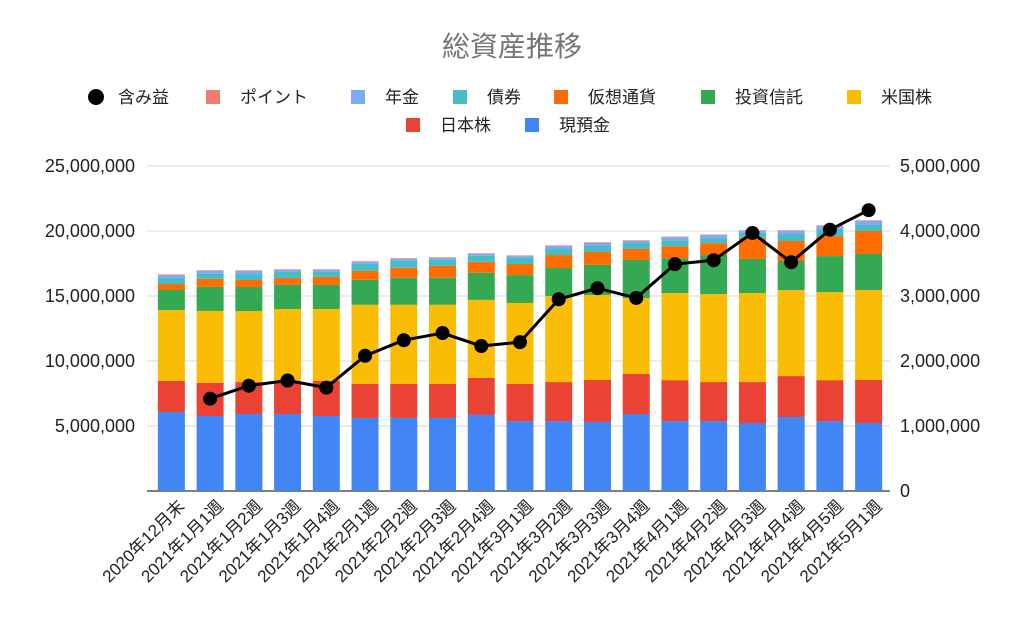 The image size is (1024, 633). Describe the element at coordinates (559, 402) in the screenshot. I see `bar-segment-s1-c10` at that location.